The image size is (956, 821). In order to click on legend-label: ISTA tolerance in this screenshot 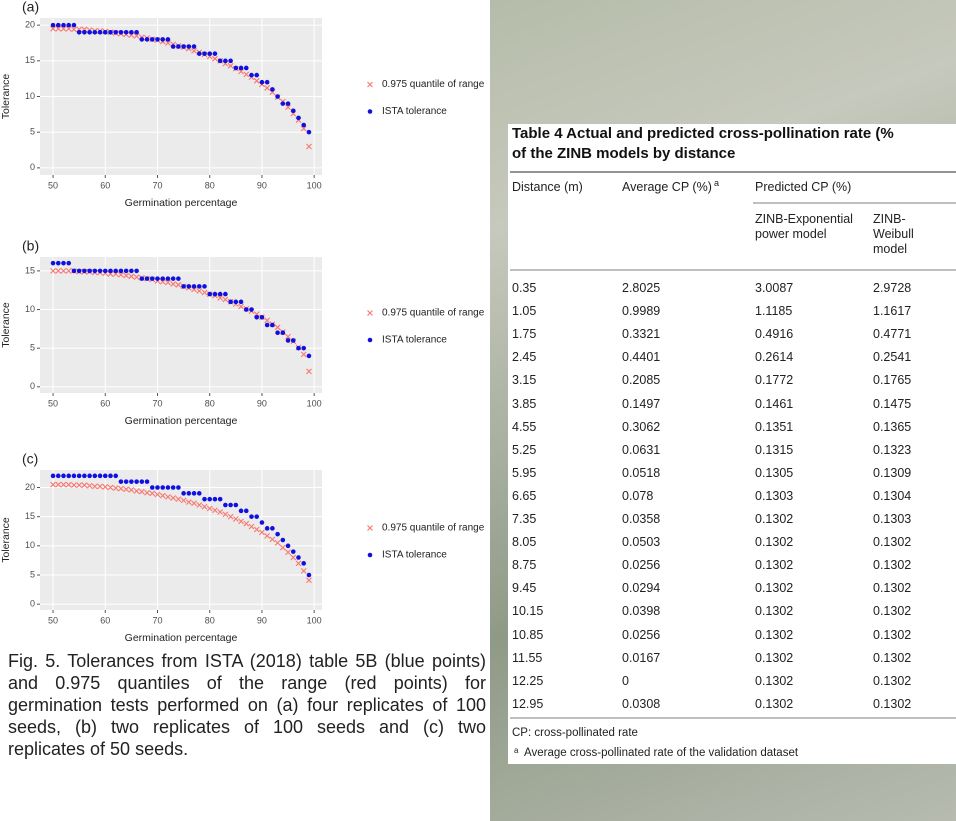, I will do `click(414, 340)`.